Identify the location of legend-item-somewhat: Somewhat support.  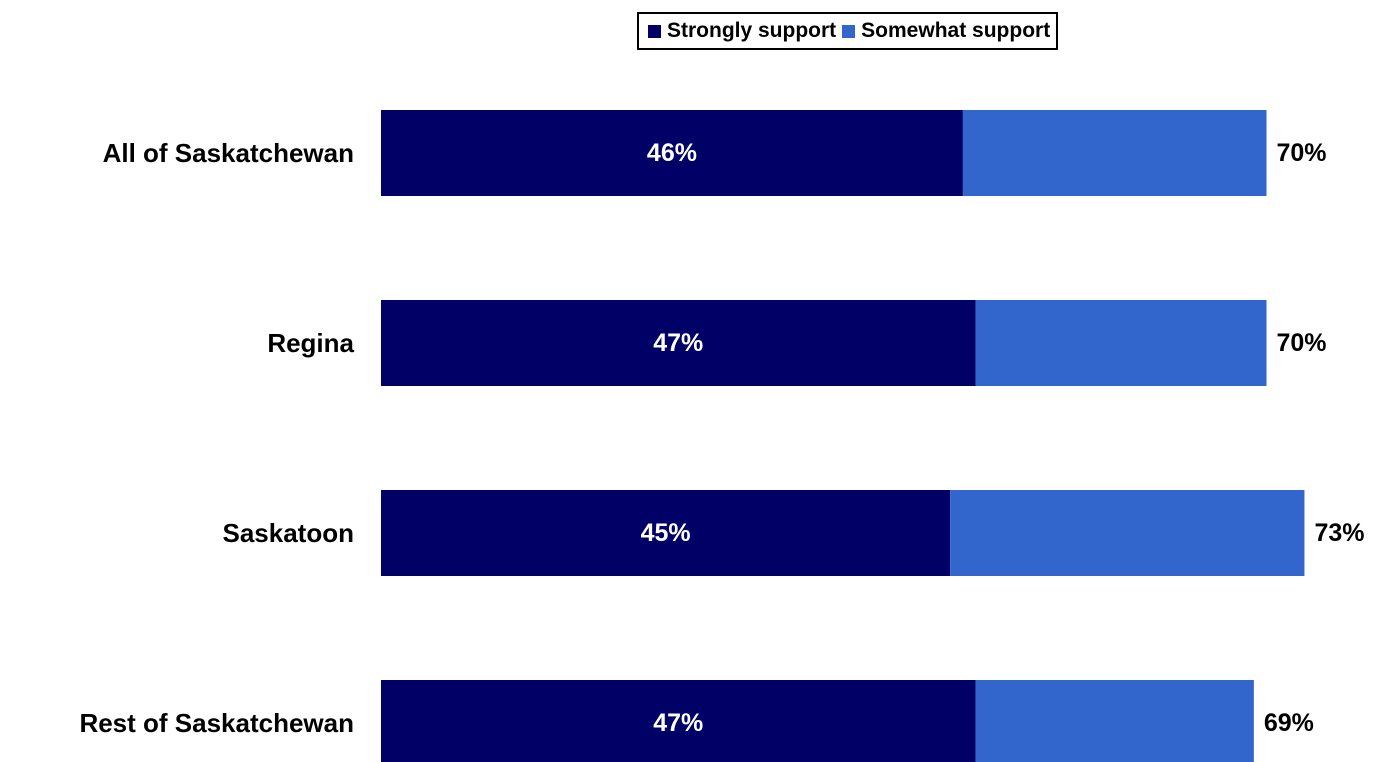
(946, 31).